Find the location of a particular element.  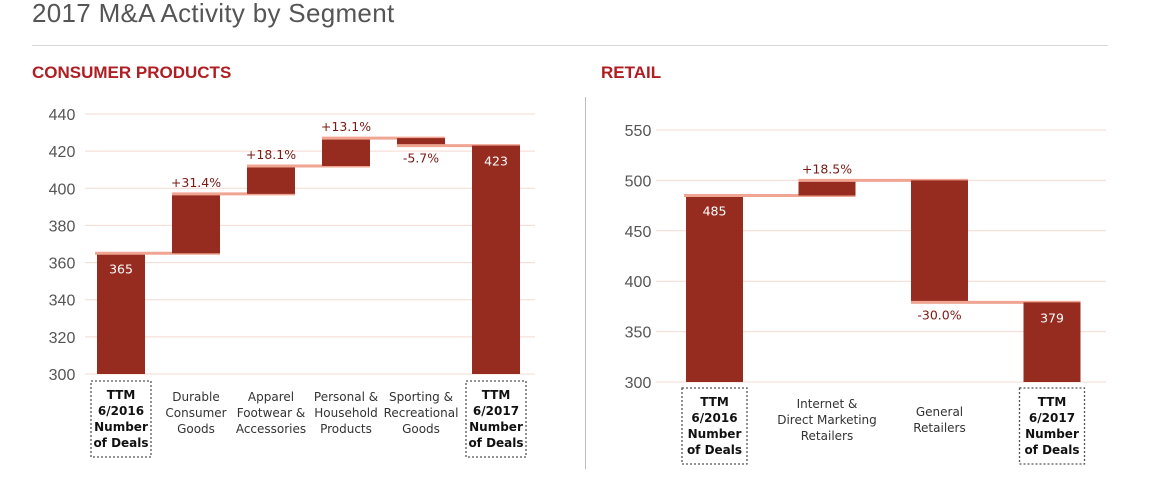

retail-y-tick-label: 400 is located at coordinates (638, 282).